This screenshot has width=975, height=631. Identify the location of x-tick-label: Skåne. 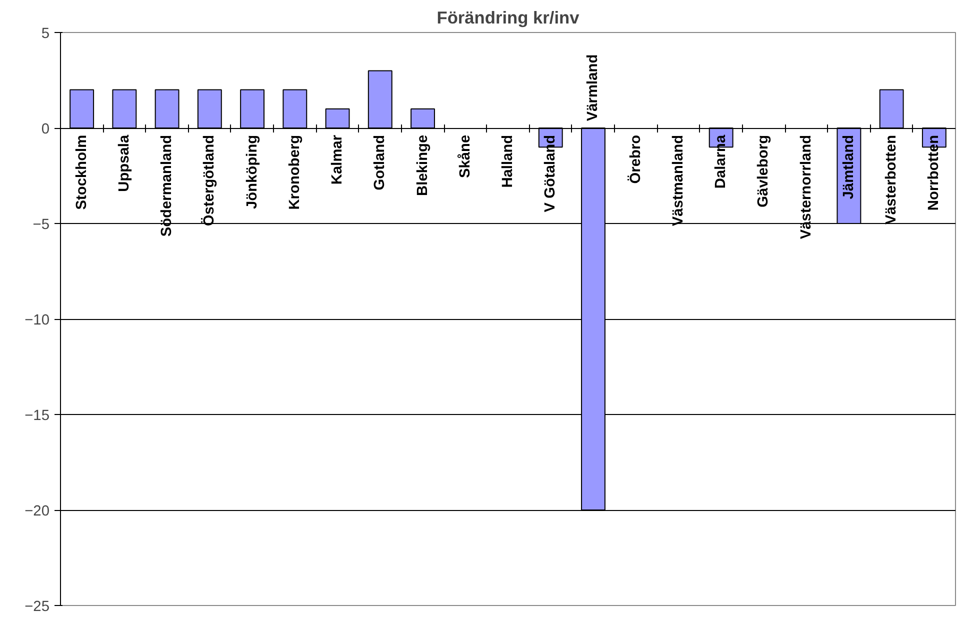
(465, 156).